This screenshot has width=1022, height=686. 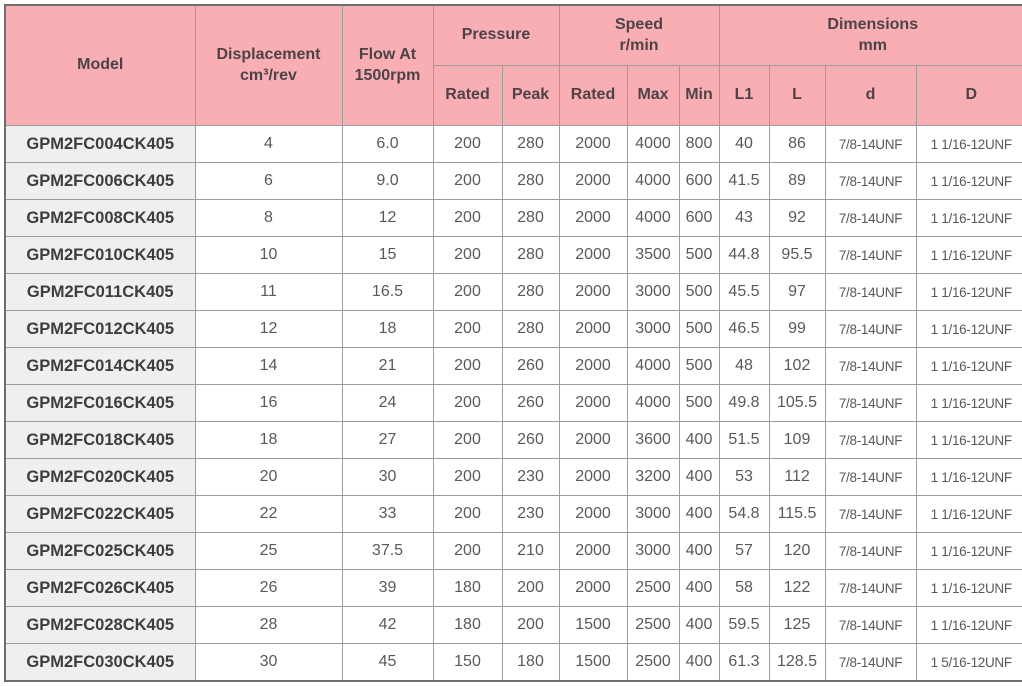 What do you see at coordinates (744, 218) in the screenshot?
I see `cell-l1: 43` at bounding box center [744, 218].